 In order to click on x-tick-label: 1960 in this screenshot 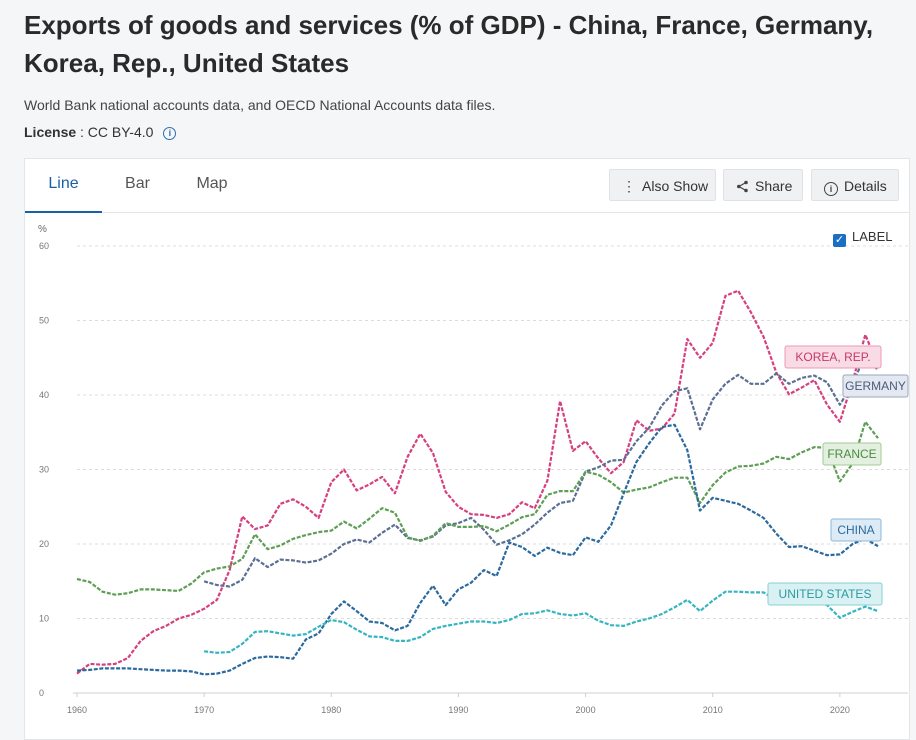, I will do `click(77, 710)`.